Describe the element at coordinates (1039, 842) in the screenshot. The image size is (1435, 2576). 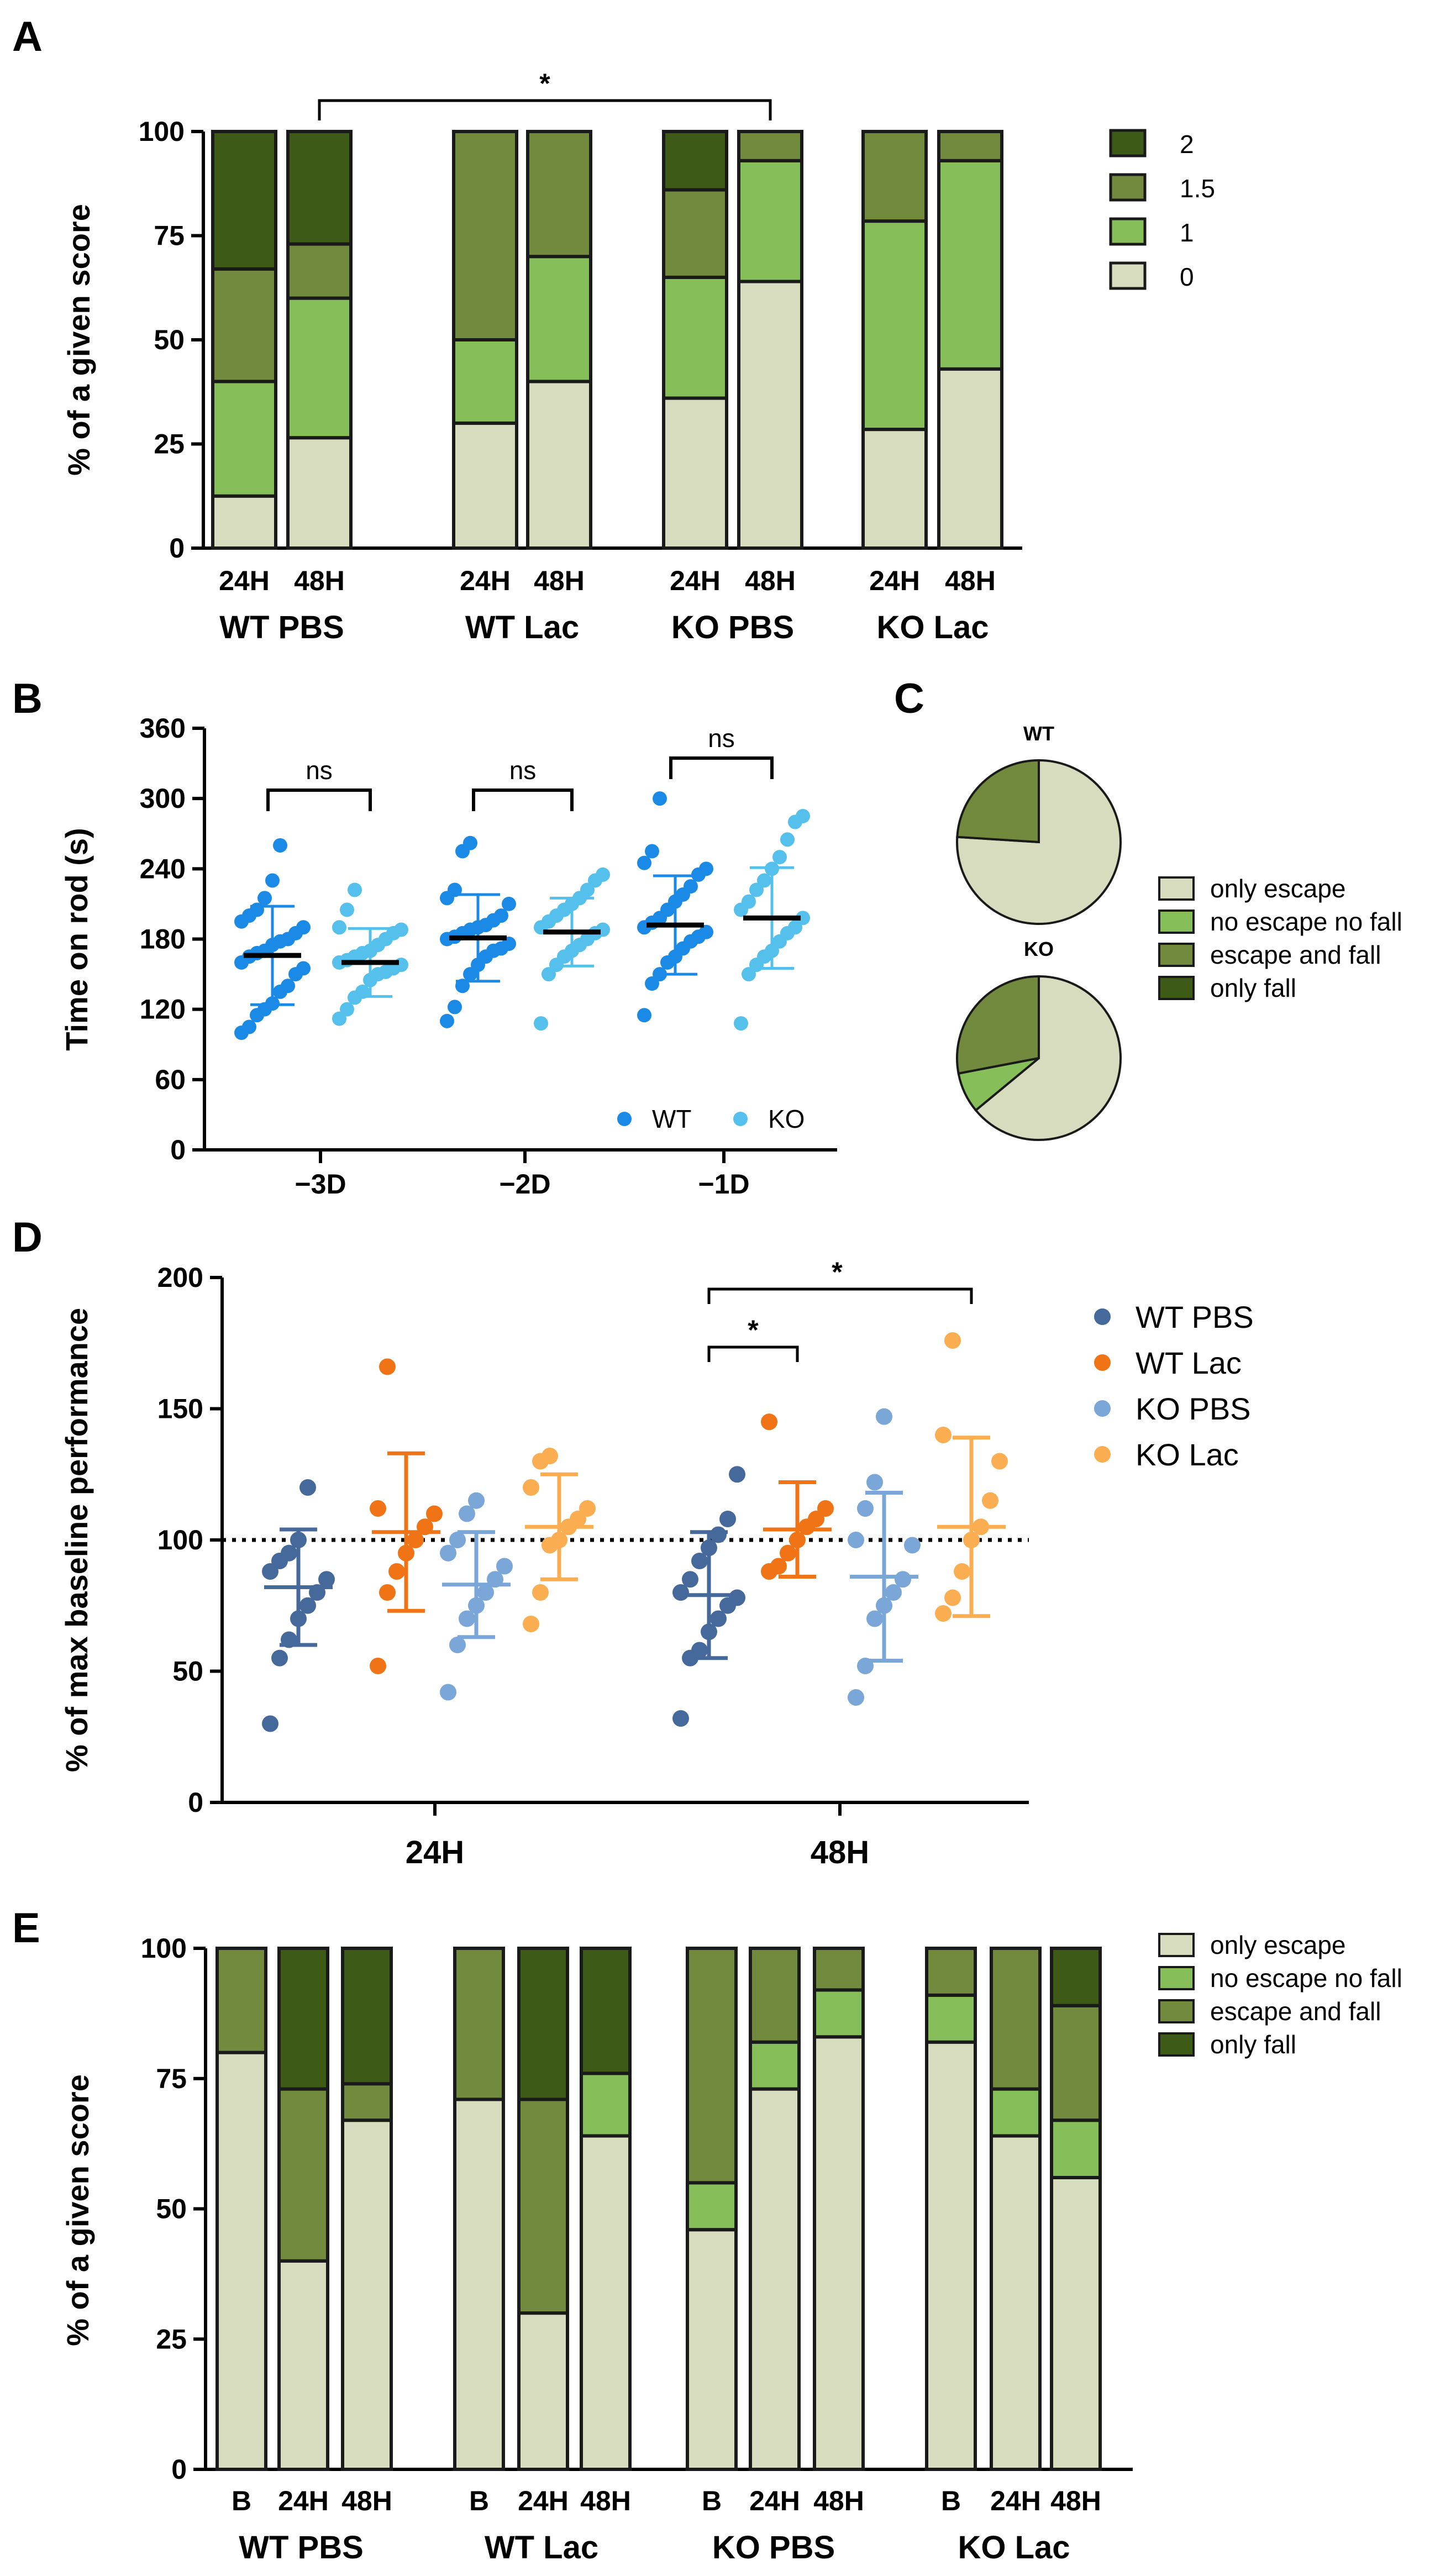
I see `pie-slice-only-escape` at that location.